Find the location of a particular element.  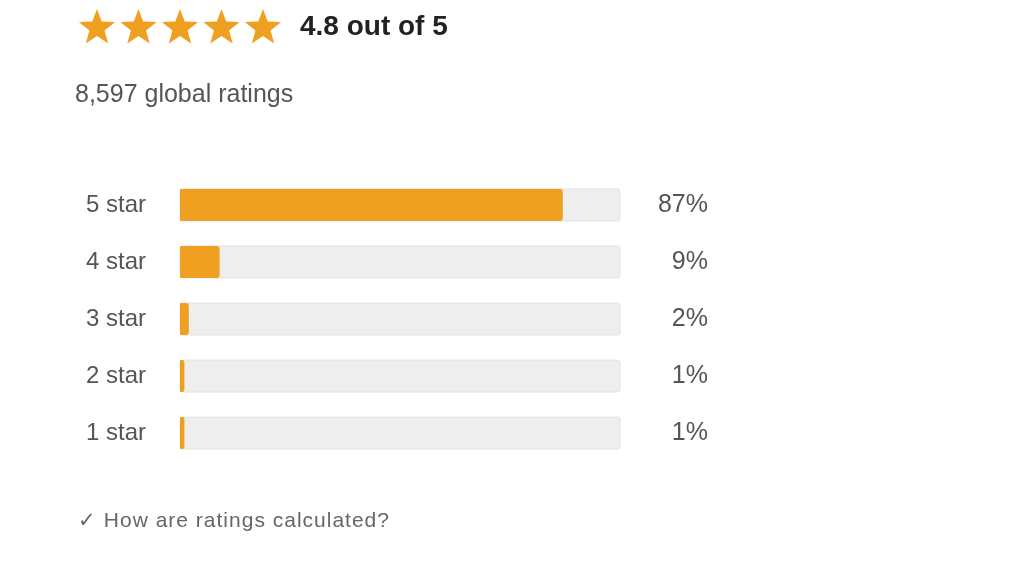

chart-subtitle: 8,597 global ratings is located at coordinates (184, 93).